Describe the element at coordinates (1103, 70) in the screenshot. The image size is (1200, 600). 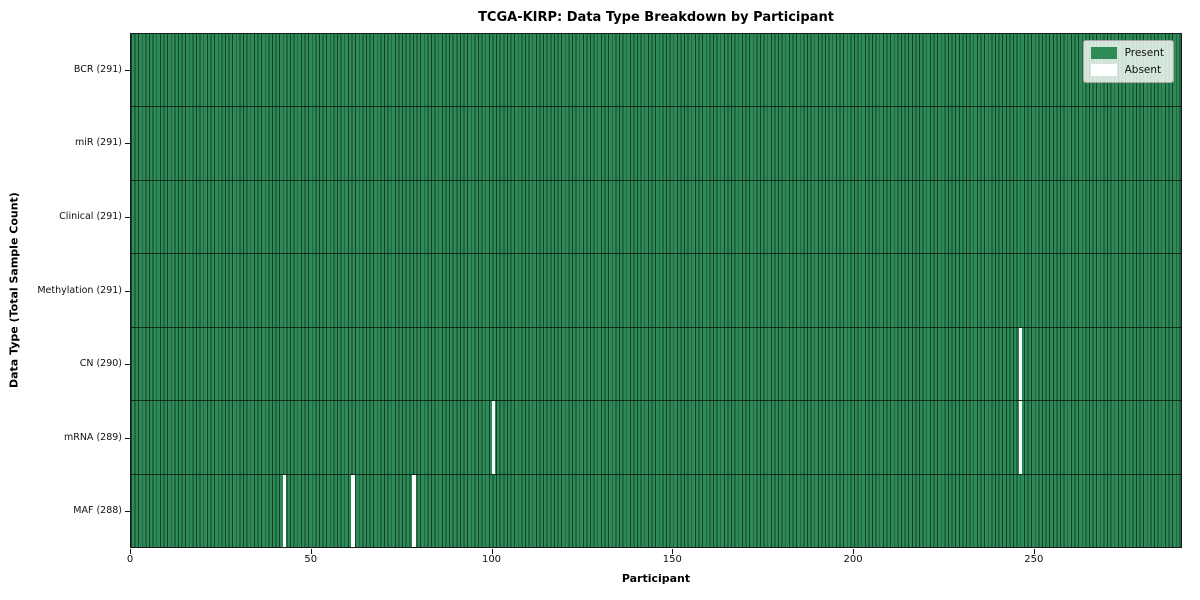
I see `absent-swatch-icon` at that location.